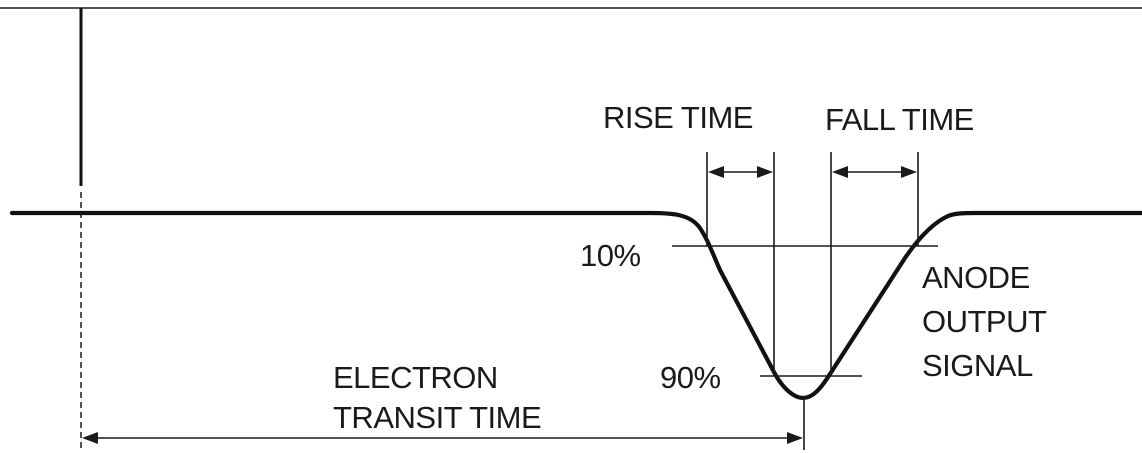 This screenshot has height=454, width=1142. What do you see at coordinates (984, 321) in the screenshot?
I see `anode-label-line2: OUTPUT` at bounding box center [984, 321].